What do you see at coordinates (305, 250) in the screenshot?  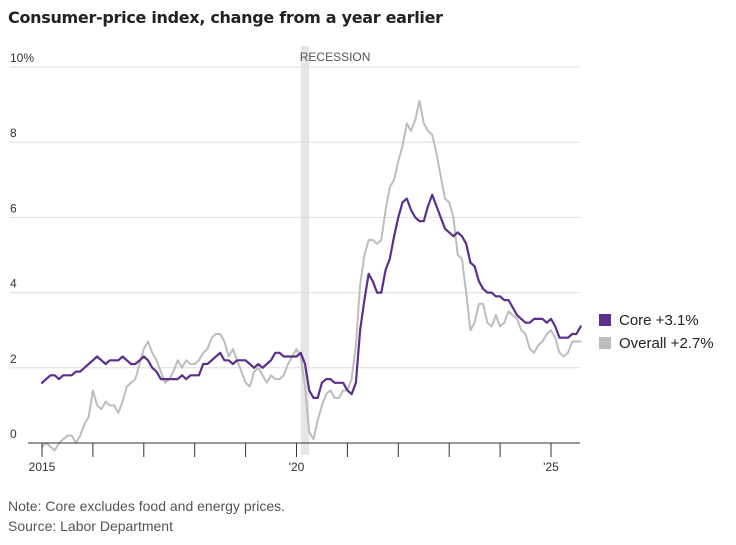 I see `recession-band` at bounding box center [305, 250].